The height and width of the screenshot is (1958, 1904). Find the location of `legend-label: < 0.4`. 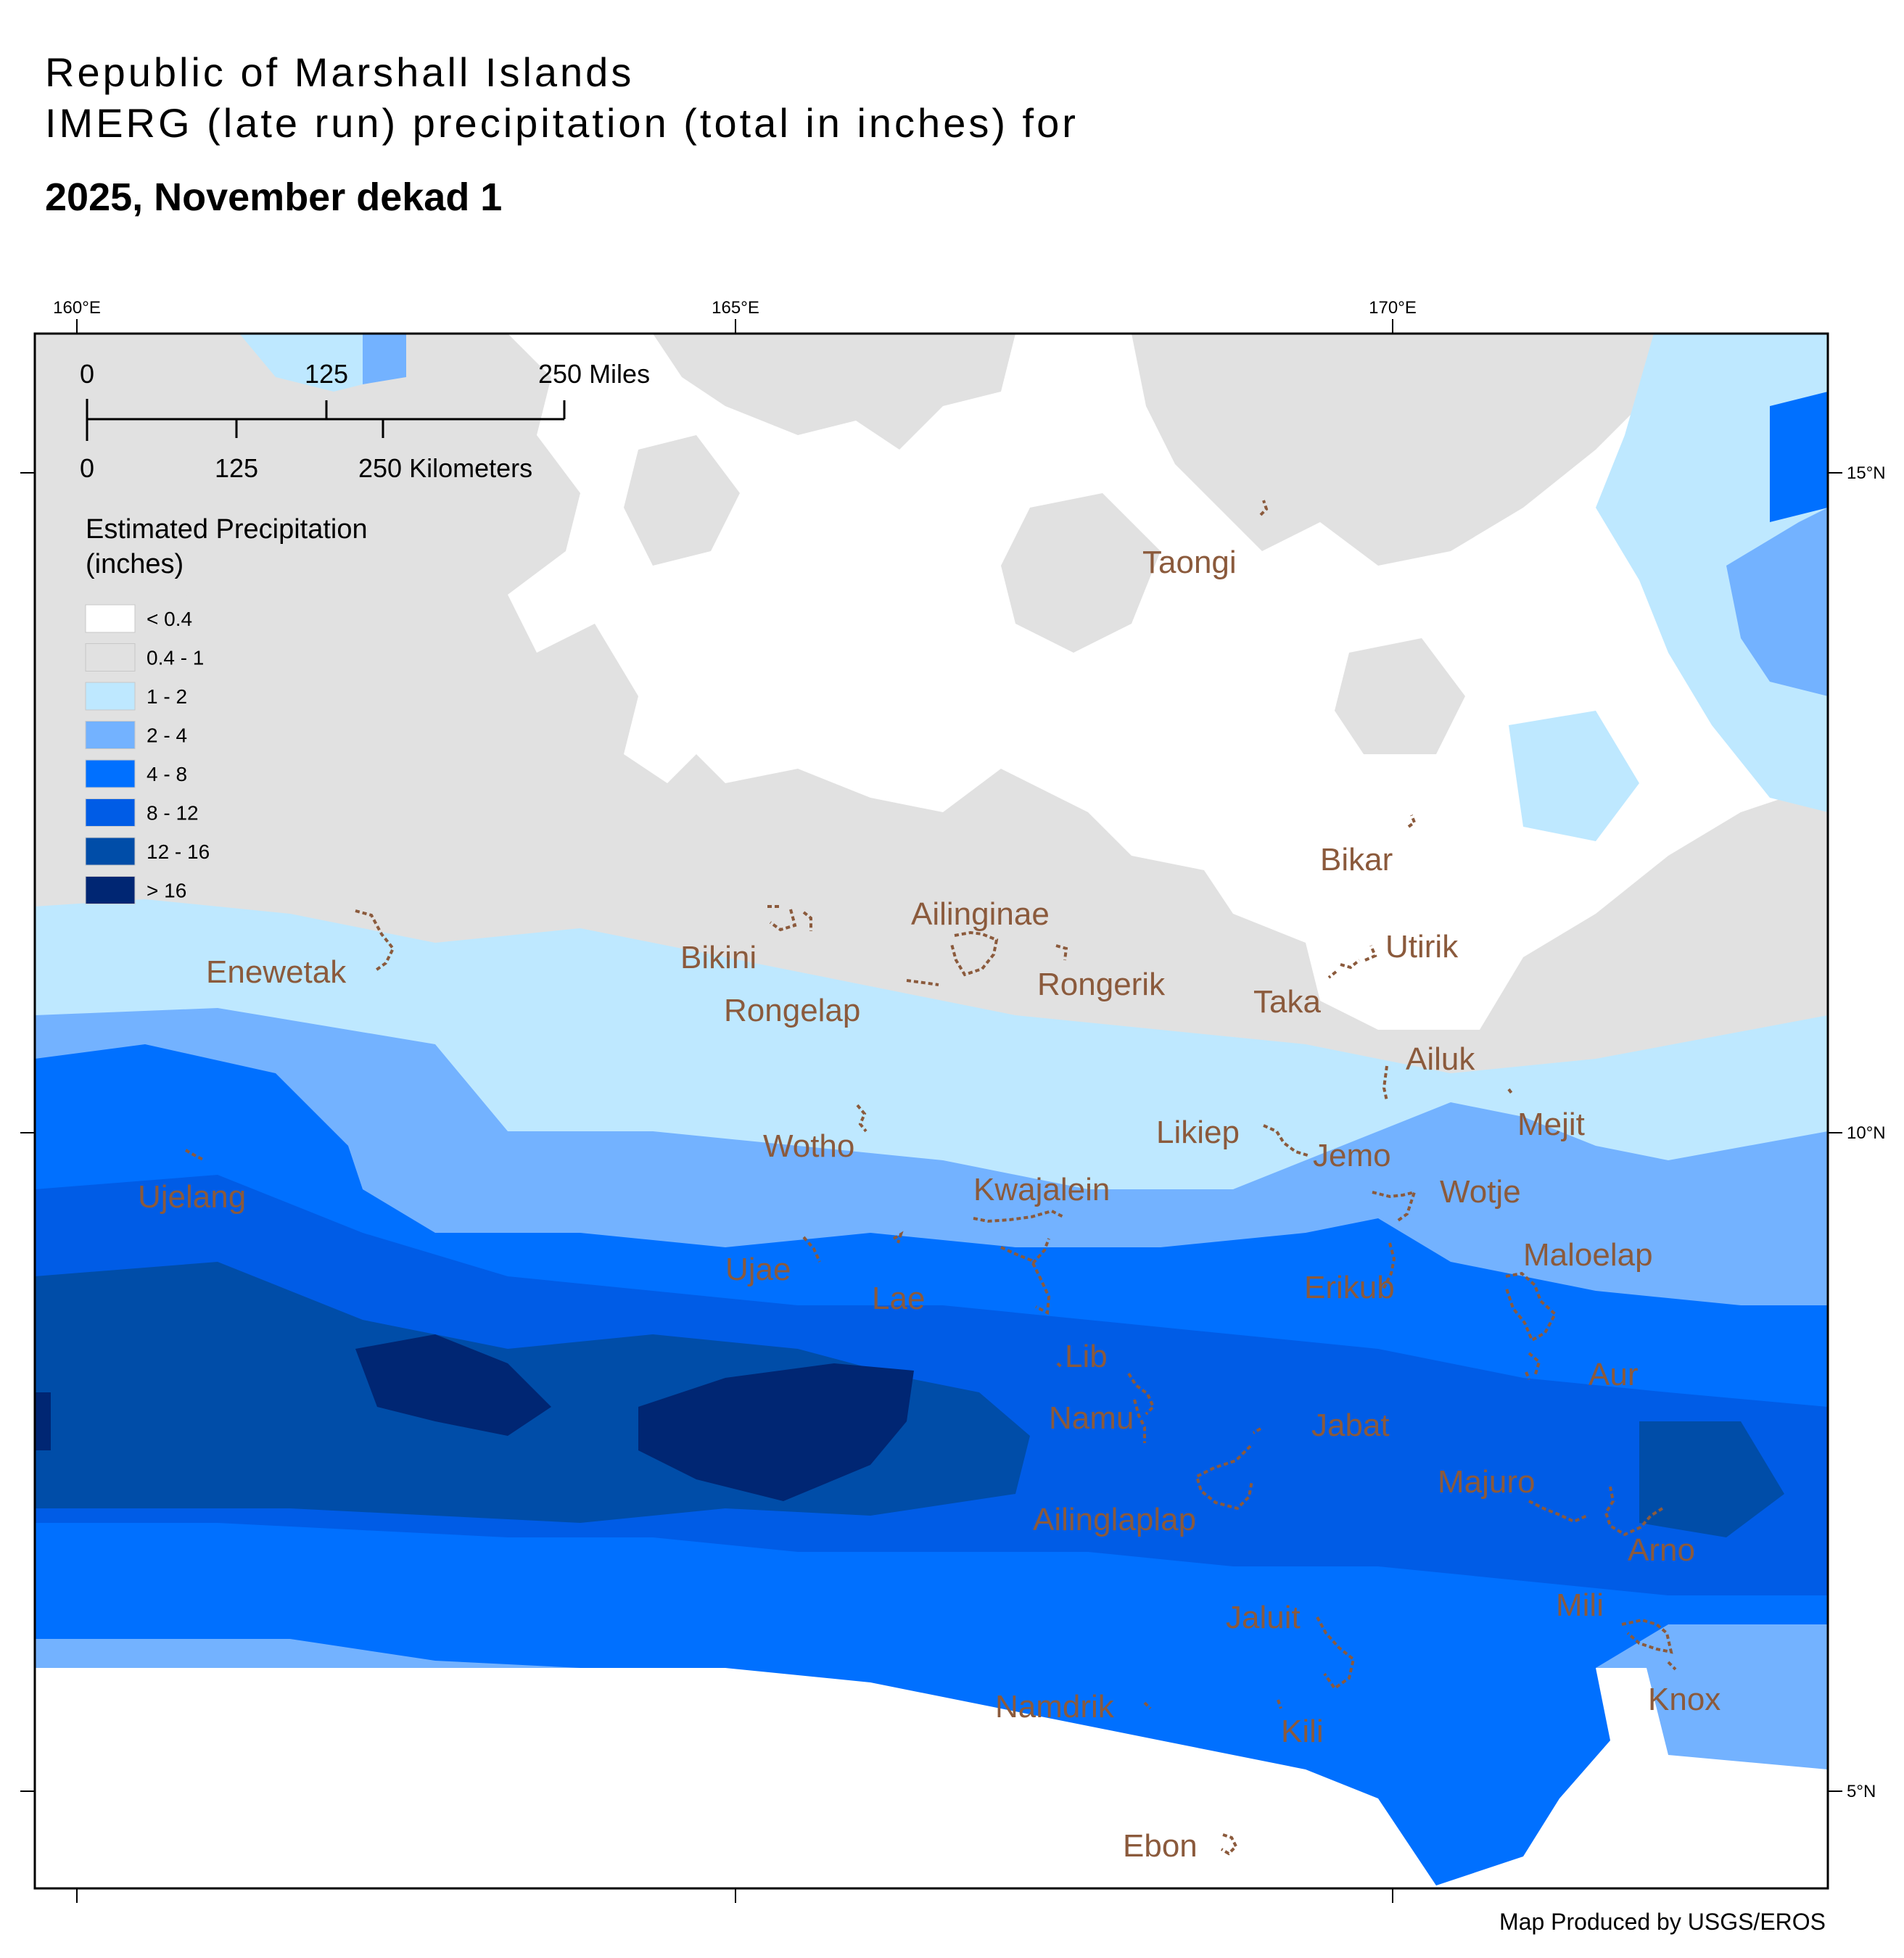

legend-label: < 0.4 is located at coordinates (169, 619).